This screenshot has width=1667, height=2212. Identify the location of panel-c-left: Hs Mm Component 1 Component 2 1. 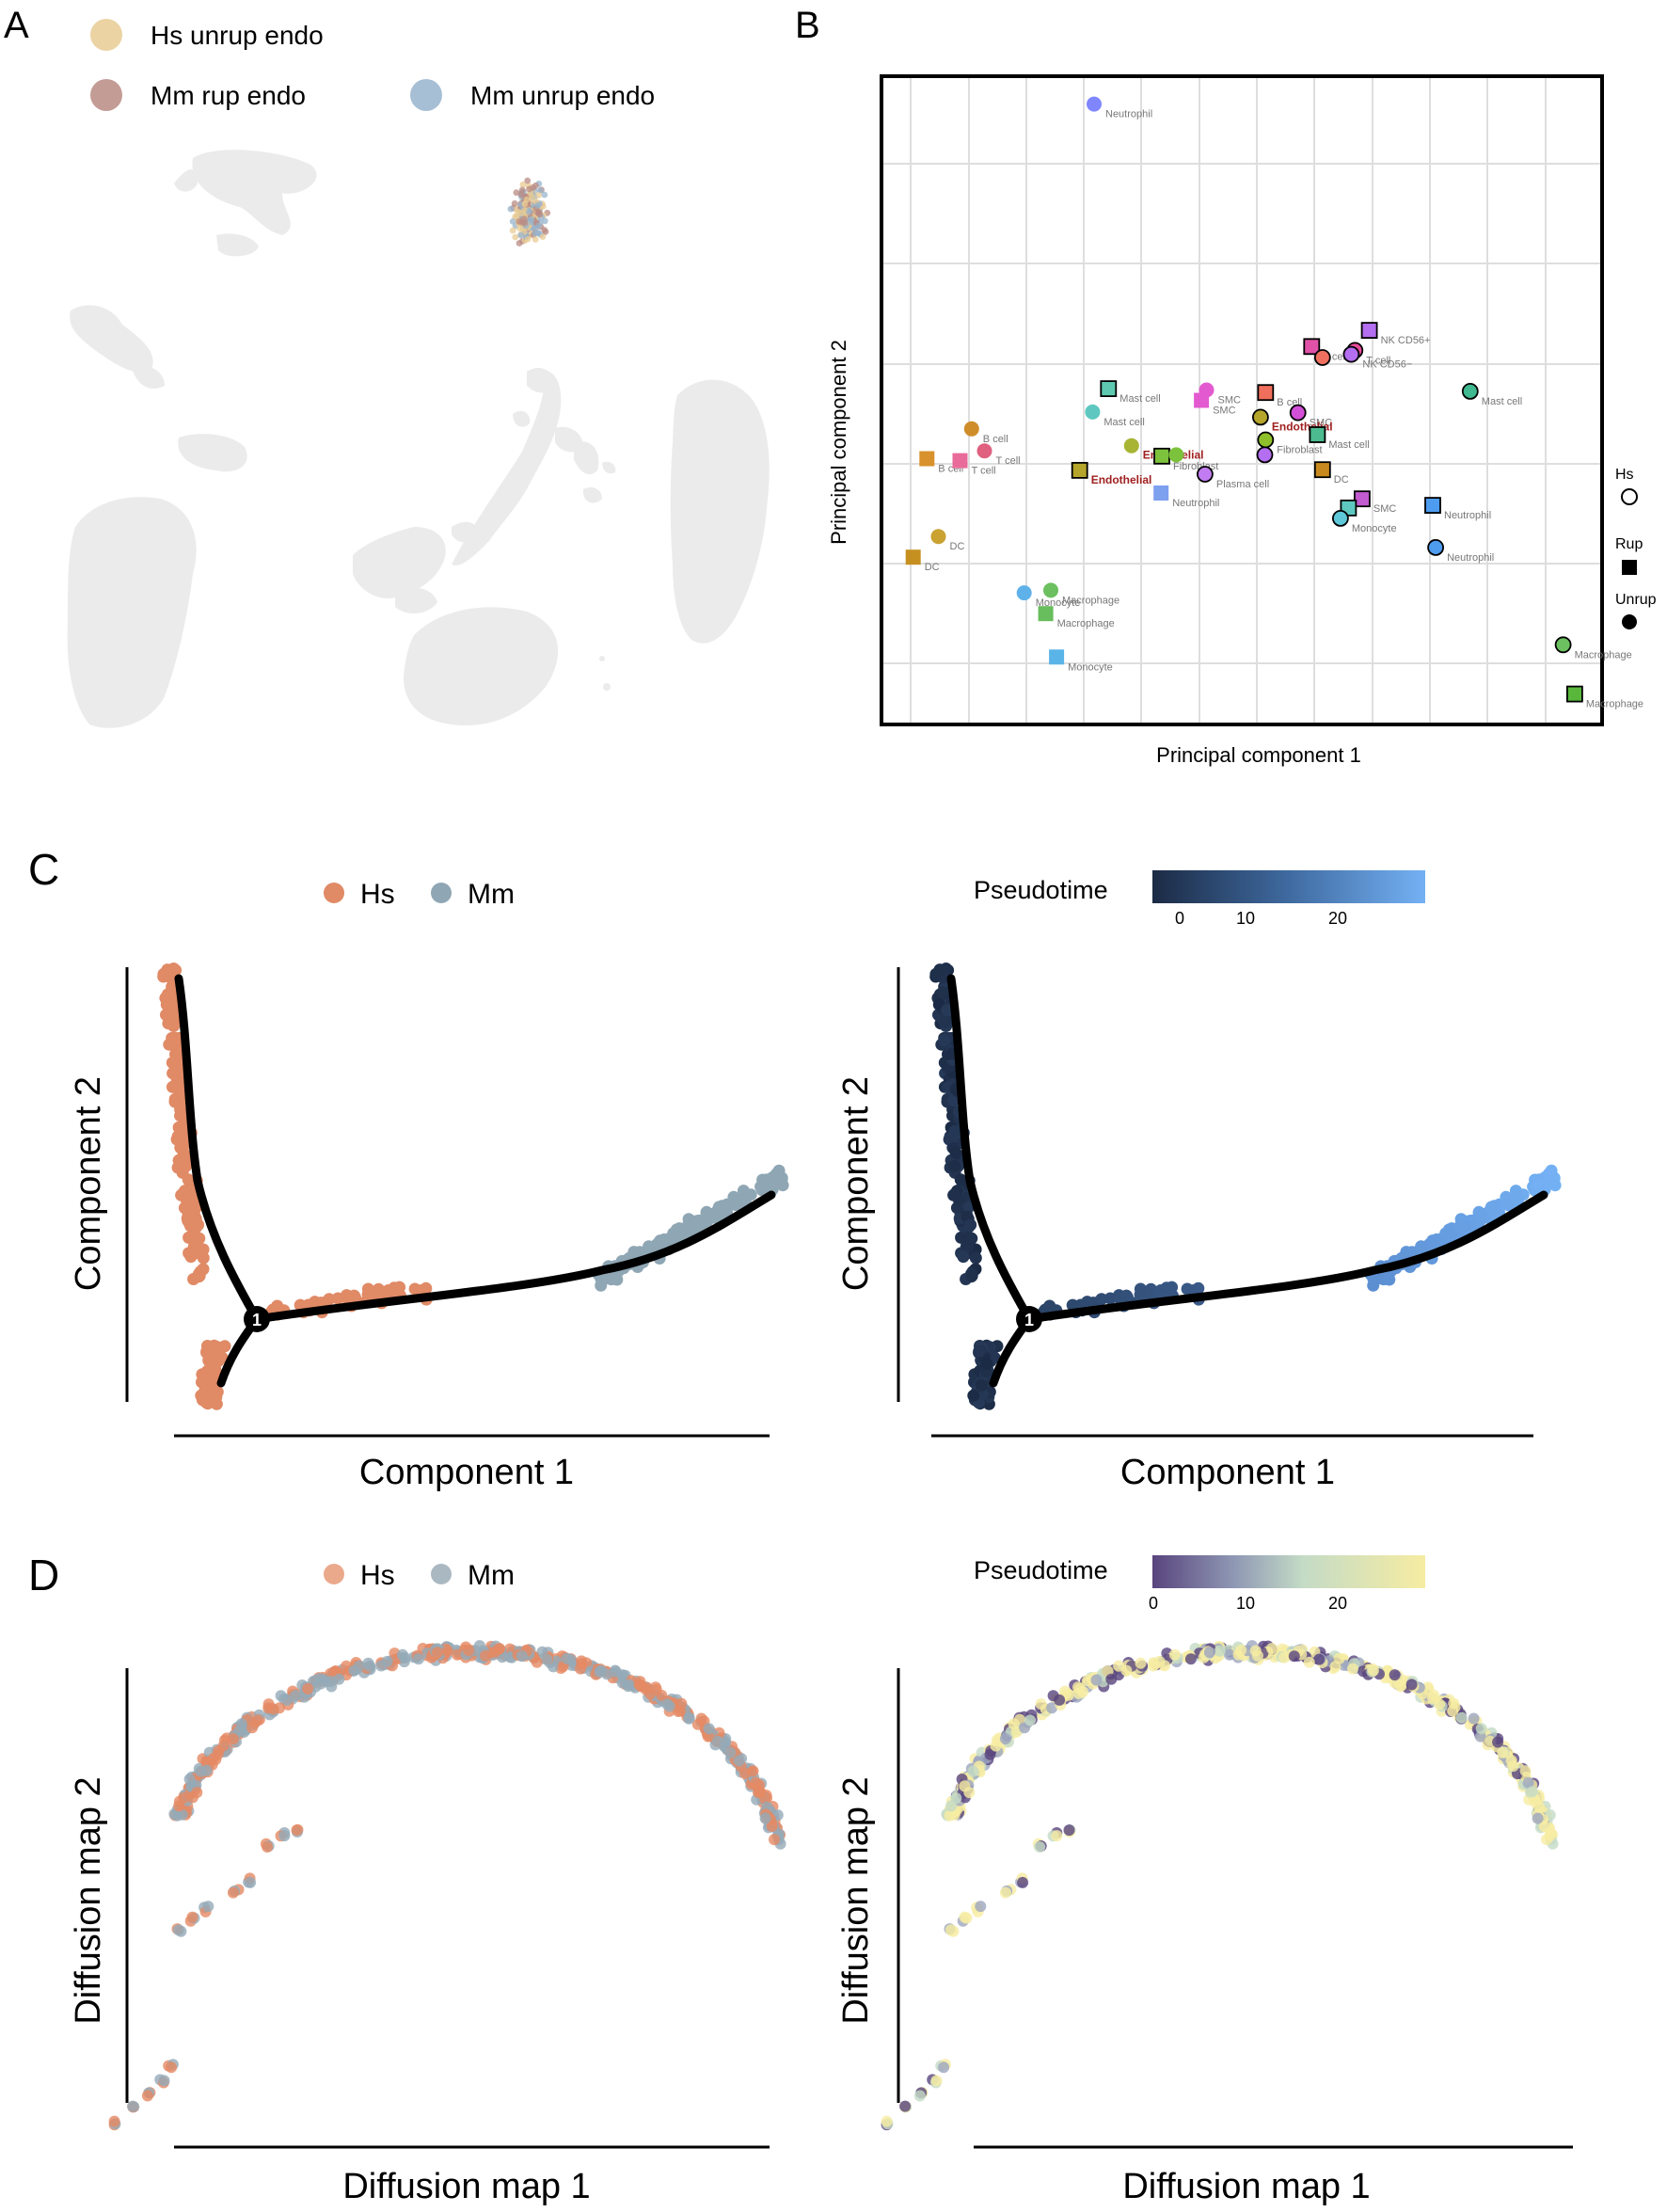
(429, 1185).